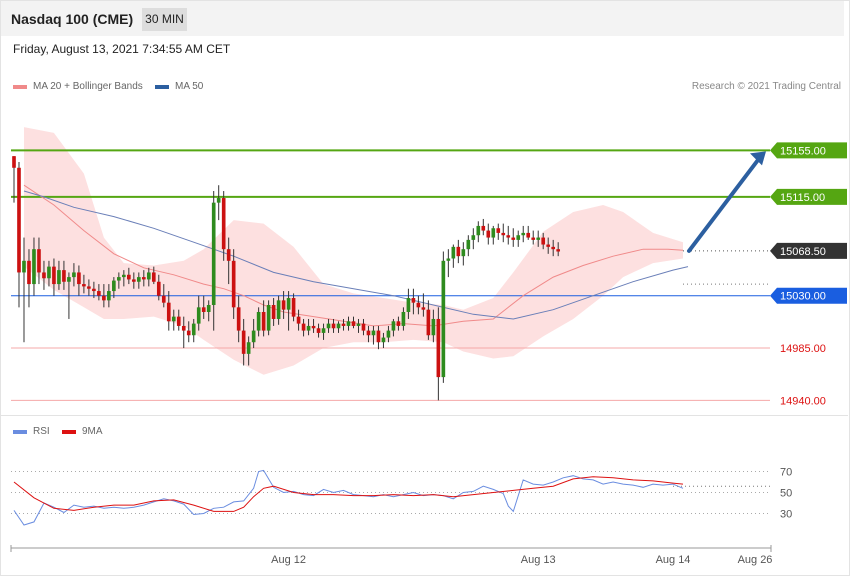 This screenshot has height=576, width=850. Describe the element at coordinates (538, 560) in the screenshot. I see `x-tick-label: Aug 13` at that location.